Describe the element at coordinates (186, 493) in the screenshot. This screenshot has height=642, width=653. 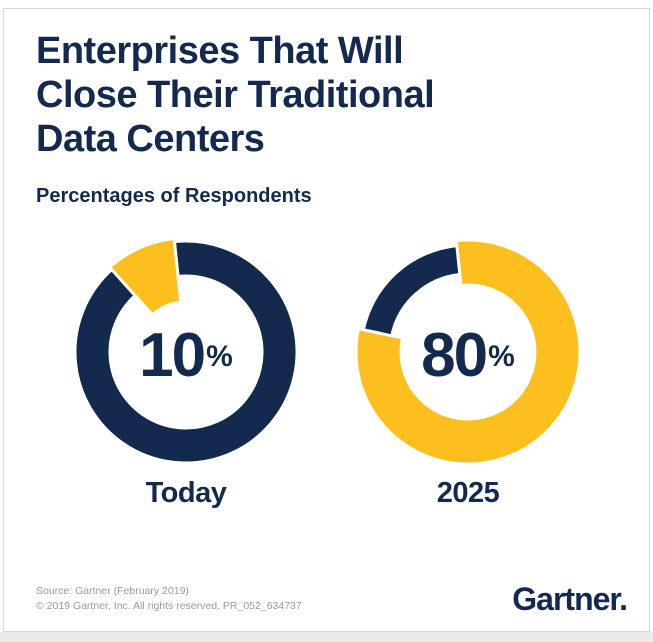
I see `chart-label-today: Today` at that location.